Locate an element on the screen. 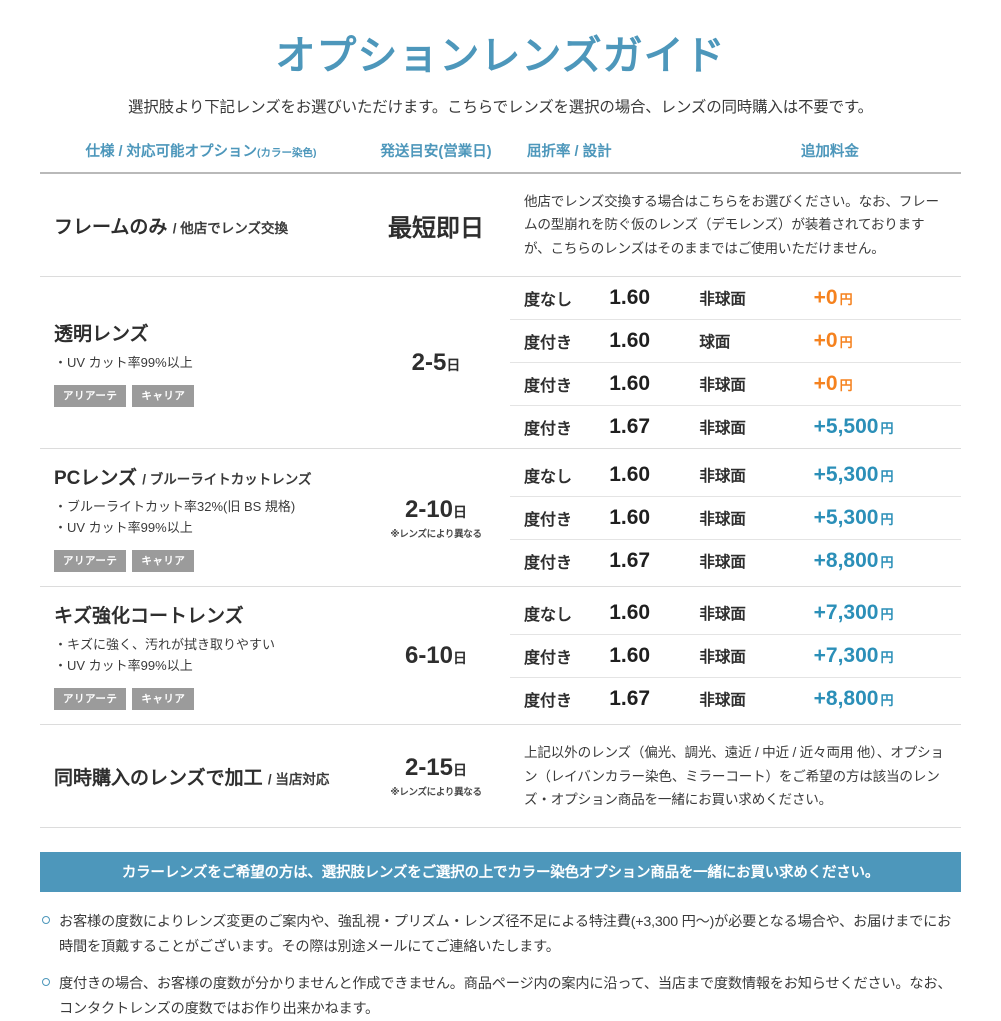 This screenshot has width=1001, height=1021. column-header-shipping: 発送目安(営業日) is located at coordinates (436, 152).